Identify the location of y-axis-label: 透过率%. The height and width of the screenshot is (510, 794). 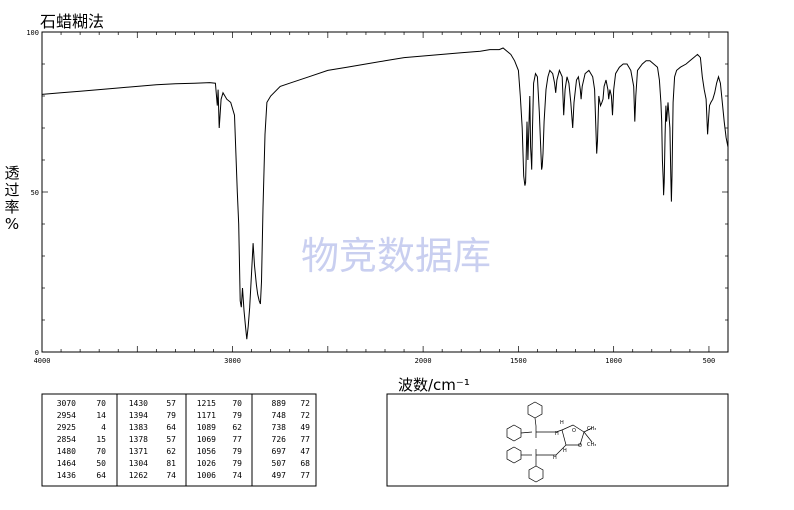
(11, 198).